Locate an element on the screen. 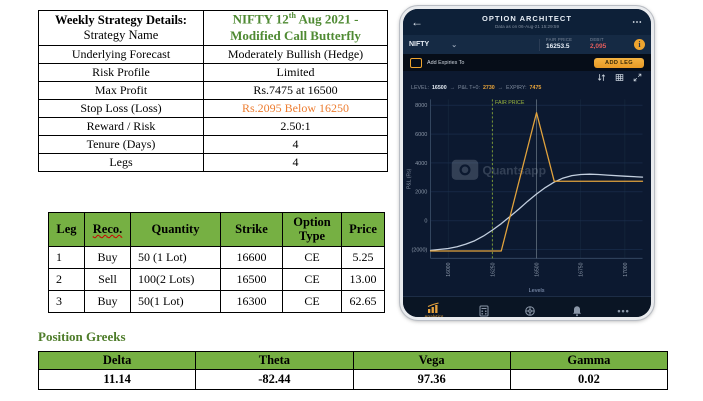 The height and width of the screenshot is (401, 703). level-value: 16500 is located at coordinates (439, 88).